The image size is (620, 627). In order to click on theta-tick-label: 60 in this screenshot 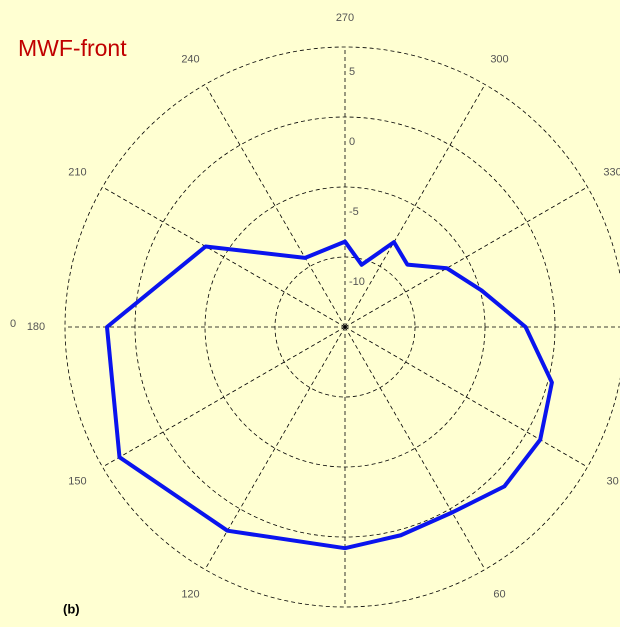, I will do `click(499, 595)`.